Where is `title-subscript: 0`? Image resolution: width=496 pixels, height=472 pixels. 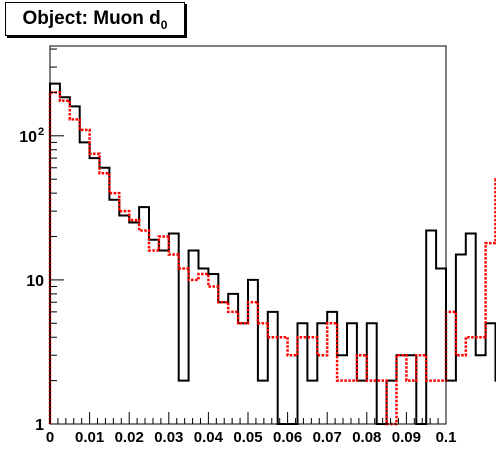
title-subscript: 0 is located at coordinates (164, 24).